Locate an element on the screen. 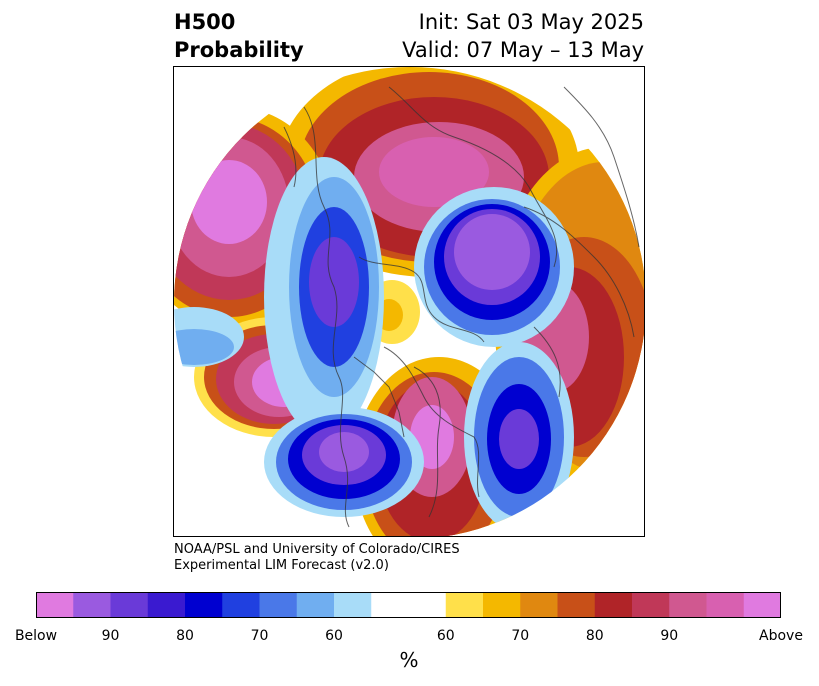  cold-anomaly-southwest is located at coordinates (344, 462).